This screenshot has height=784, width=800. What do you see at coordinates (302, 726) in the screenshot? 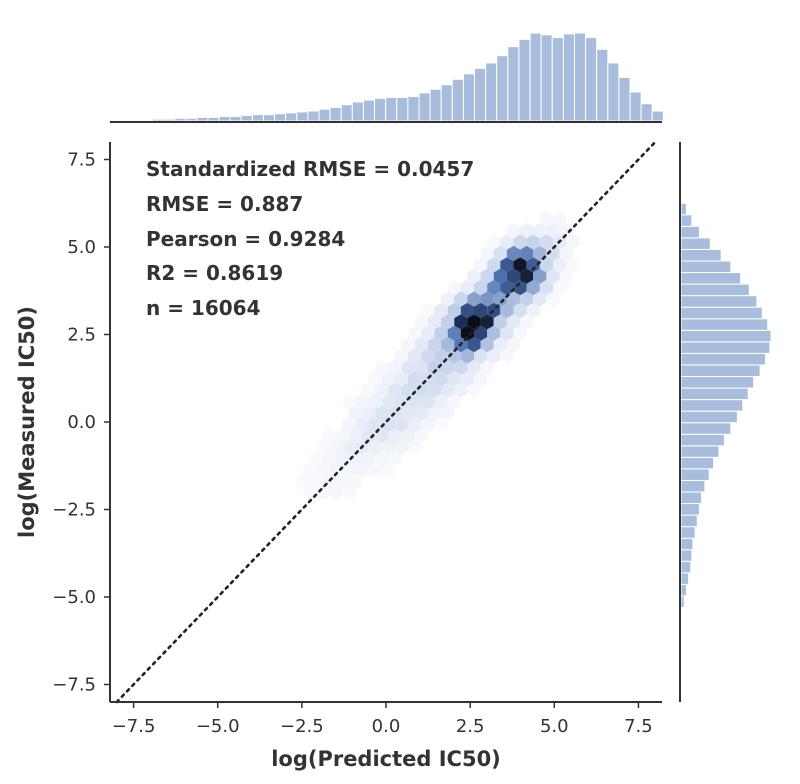
I see `x-tick-label: −2.5` at bounding box center [302, 726].